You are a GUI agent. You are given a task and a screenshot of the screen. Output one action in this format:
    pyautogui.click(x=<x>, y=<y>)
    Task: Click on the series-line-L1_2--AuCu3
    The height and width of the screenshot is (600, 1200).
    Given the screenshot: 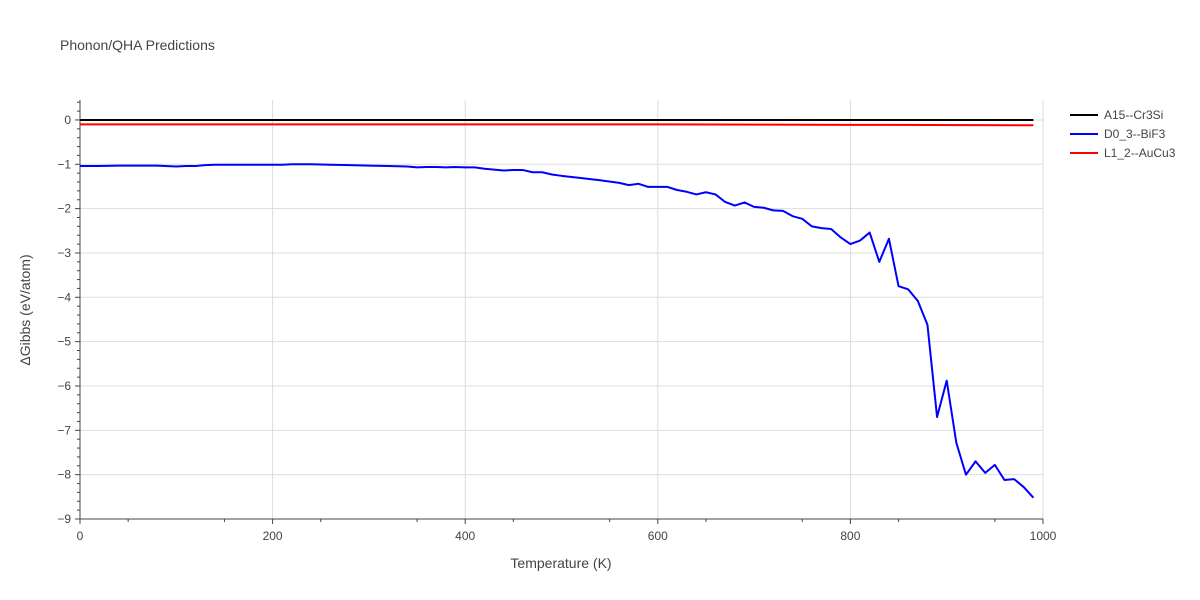 What is the action you would take?
    pyautogui.click(x=557, y=125)
    